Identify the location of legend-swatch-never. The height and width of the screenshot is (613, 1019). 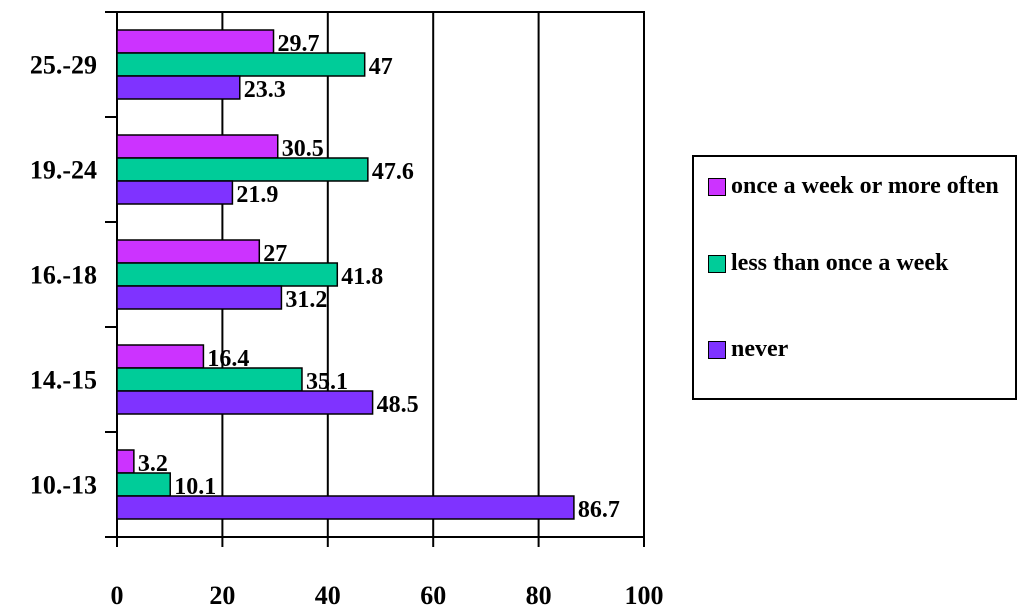
(717, 350).